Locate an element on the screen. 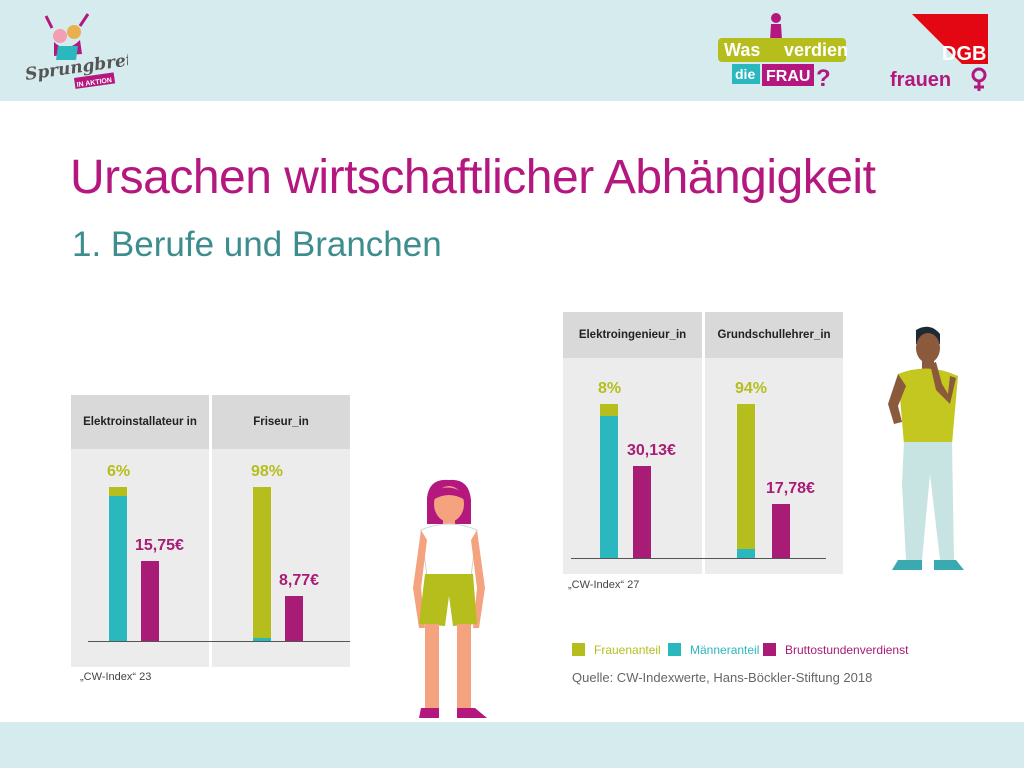 The image size is (1024, 768). footer-band is located at coordinates (512, 745).